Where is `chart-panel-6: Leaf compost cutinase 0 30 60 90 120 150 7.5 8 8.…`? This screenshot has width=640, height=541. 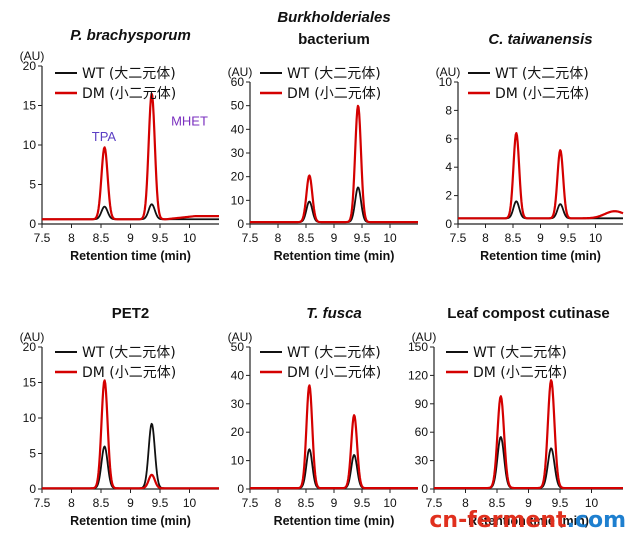
chart-panel-6: Leaf compost cutinase 0 30 60 90 120 150 7.5 8 8.… is located at coordinates (516, 416).